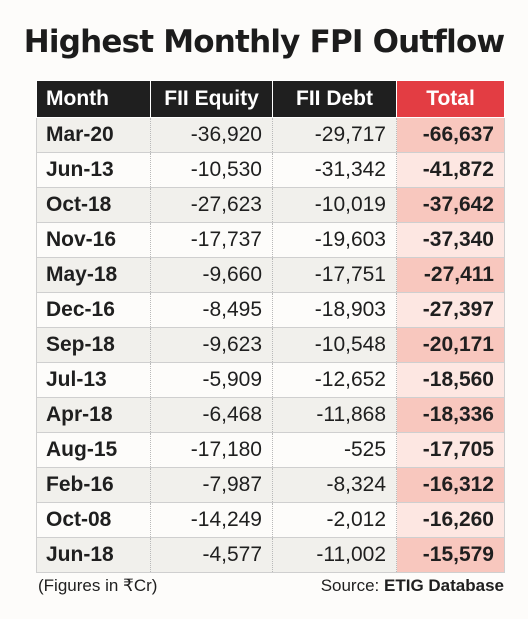 Image resolution: width=528 pixels, height=619 pixels. Describe the element at coordinates (334, 555) in the screenshot. I see `fii-debt-cell: -11,002` at that location.